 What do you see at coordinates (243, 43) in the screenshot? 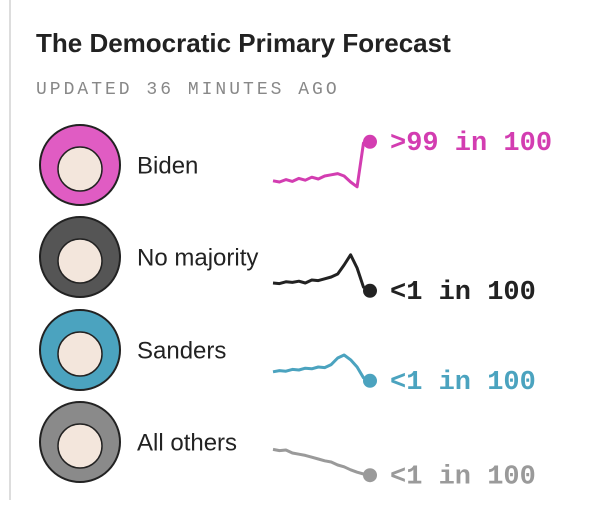
I see `title: The Democratic Primary Forecast` at bounding box center [243, 43].